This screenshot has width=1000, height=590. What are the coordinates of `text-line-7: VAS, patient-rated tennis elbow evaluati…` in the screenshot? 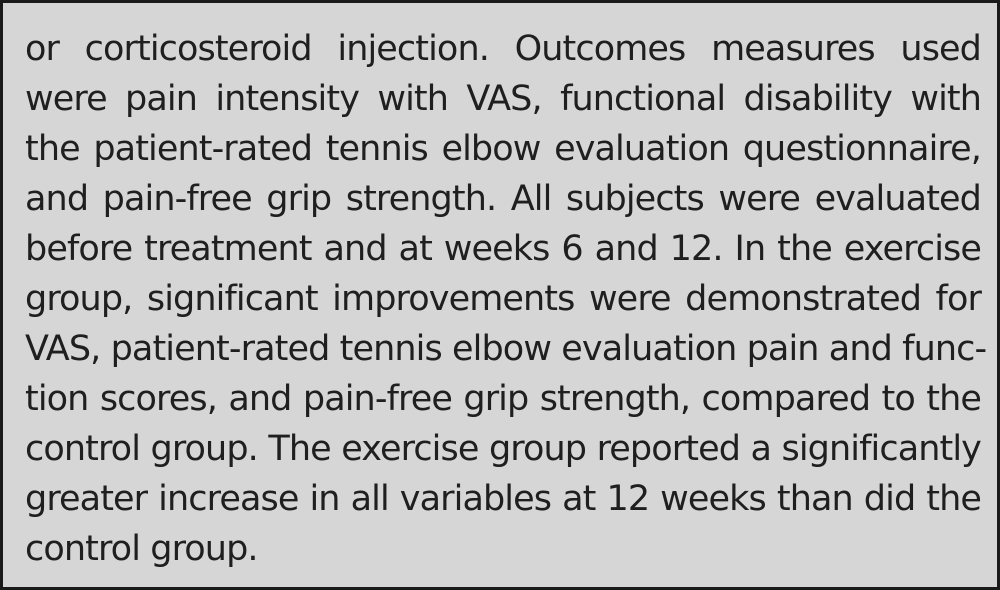 It's located at (506, 349).